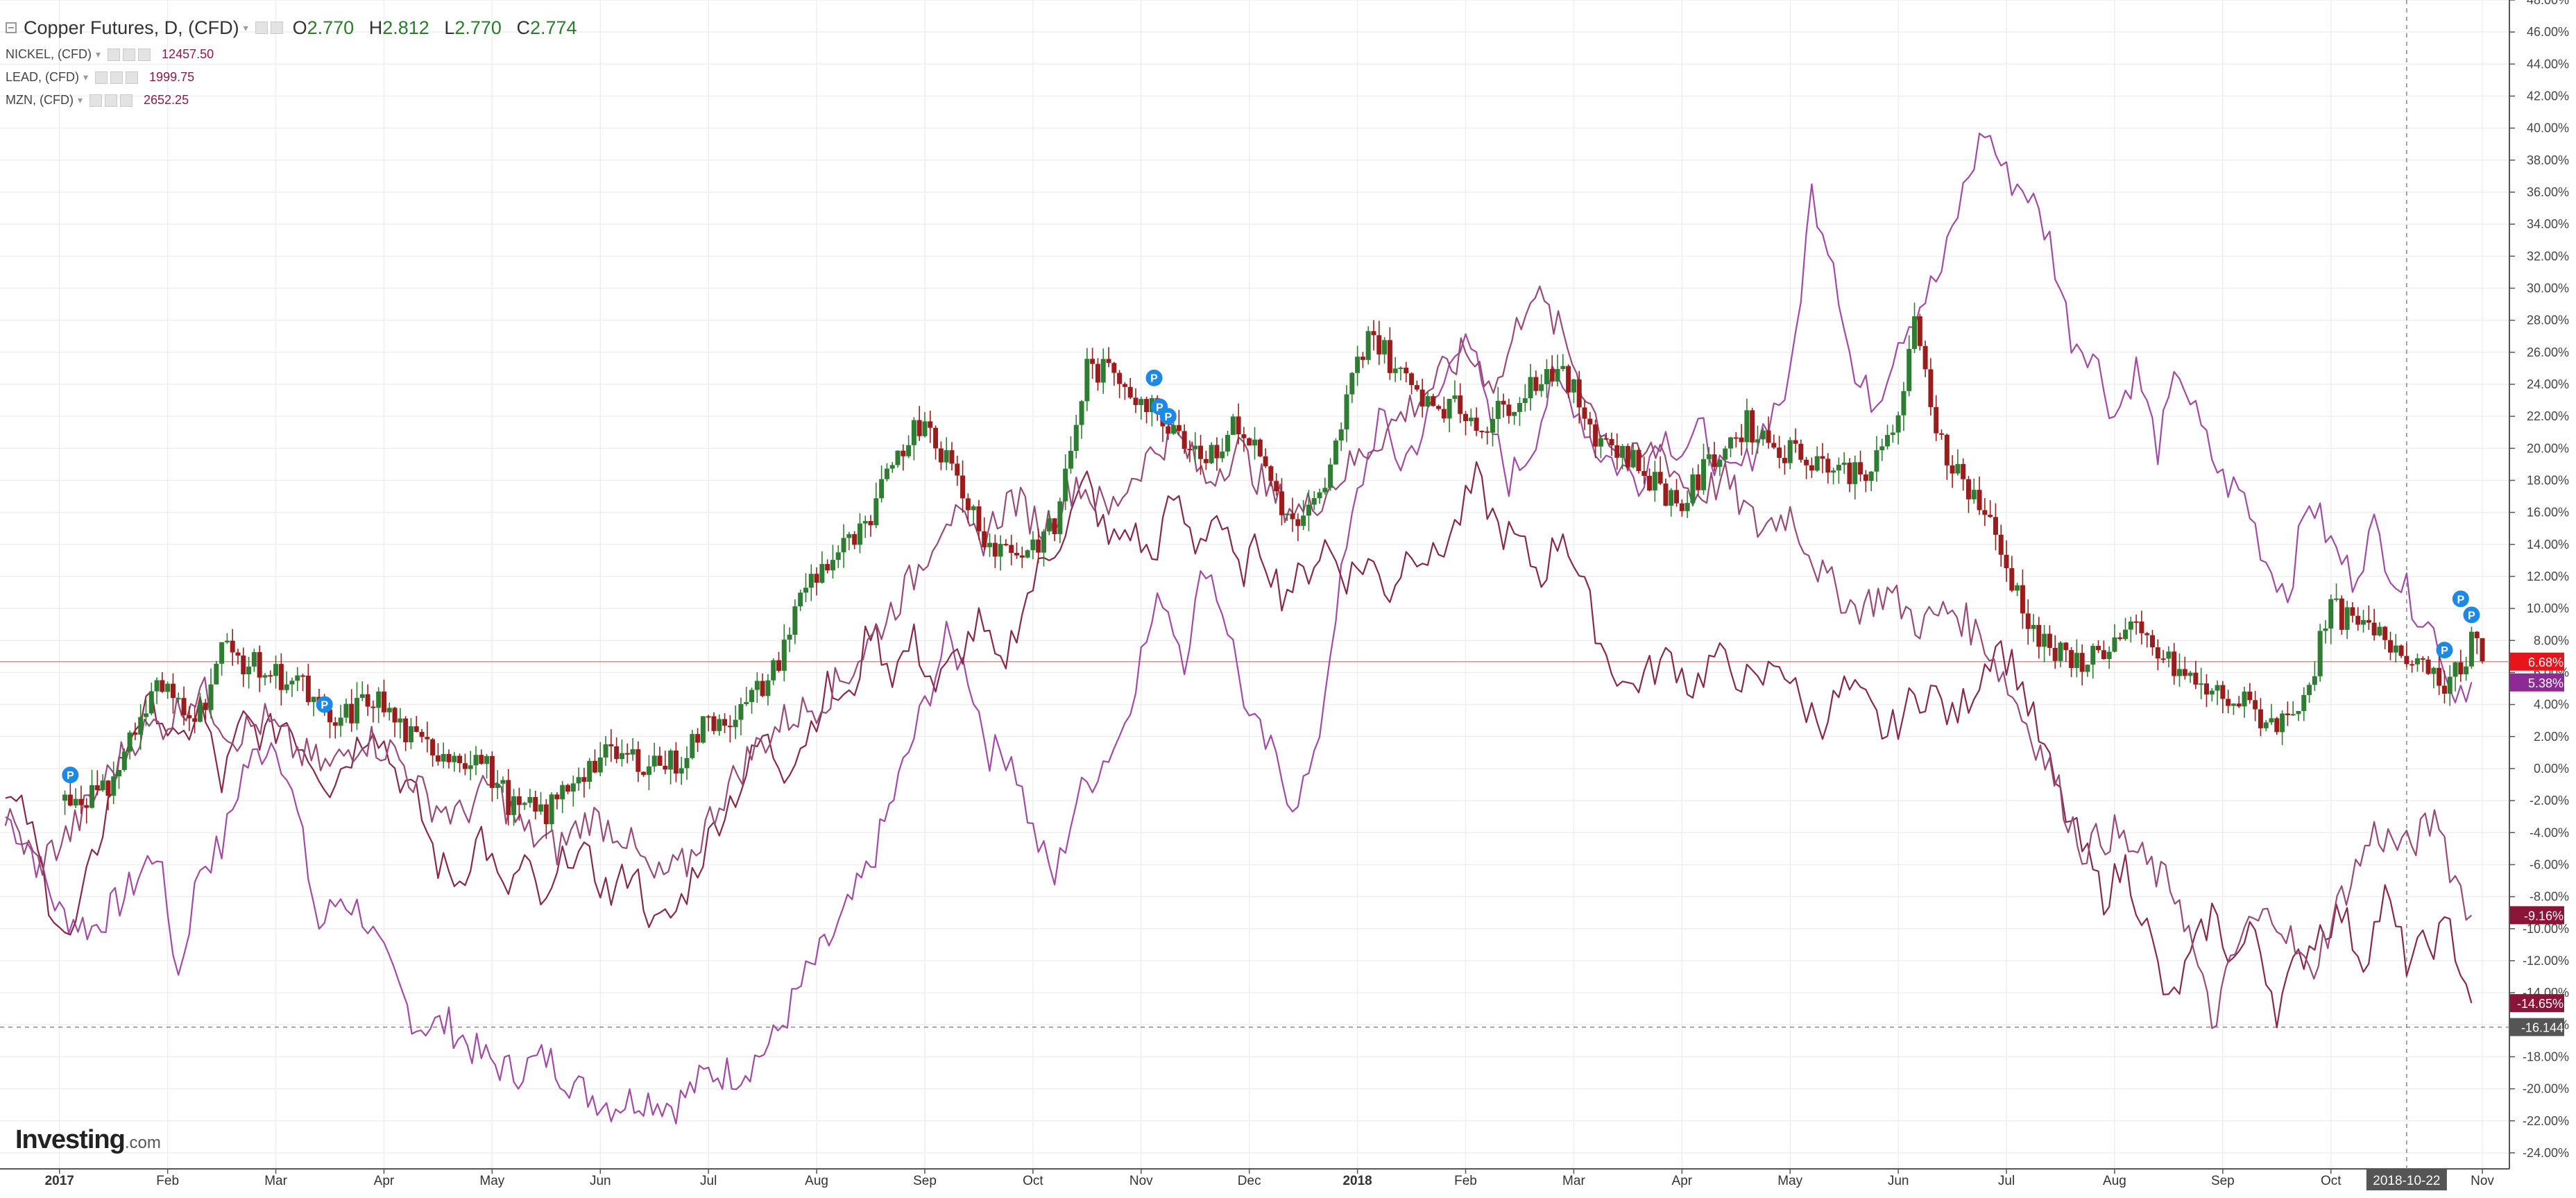  Describe the element at coordinates (296, 100) in the screenshot. I see `legend-study-mzn: MZN, (CFD) ▾ 2652.25` at that location.